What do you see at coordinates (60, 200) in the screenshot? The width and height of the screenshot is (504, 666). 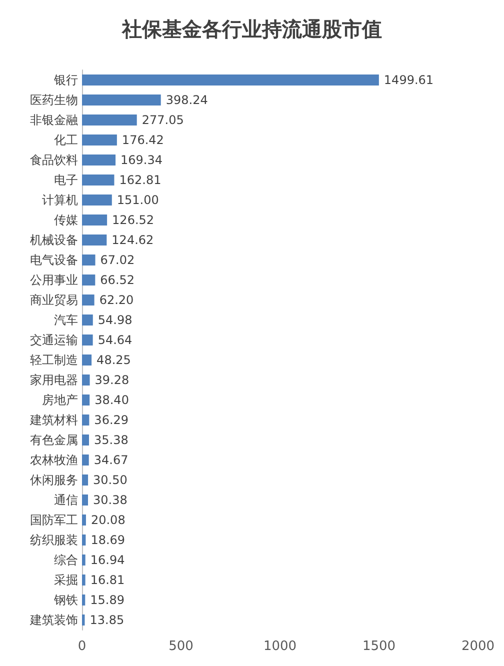 I see `y-tick-label: 计算机` at bounding box center [60, 200].